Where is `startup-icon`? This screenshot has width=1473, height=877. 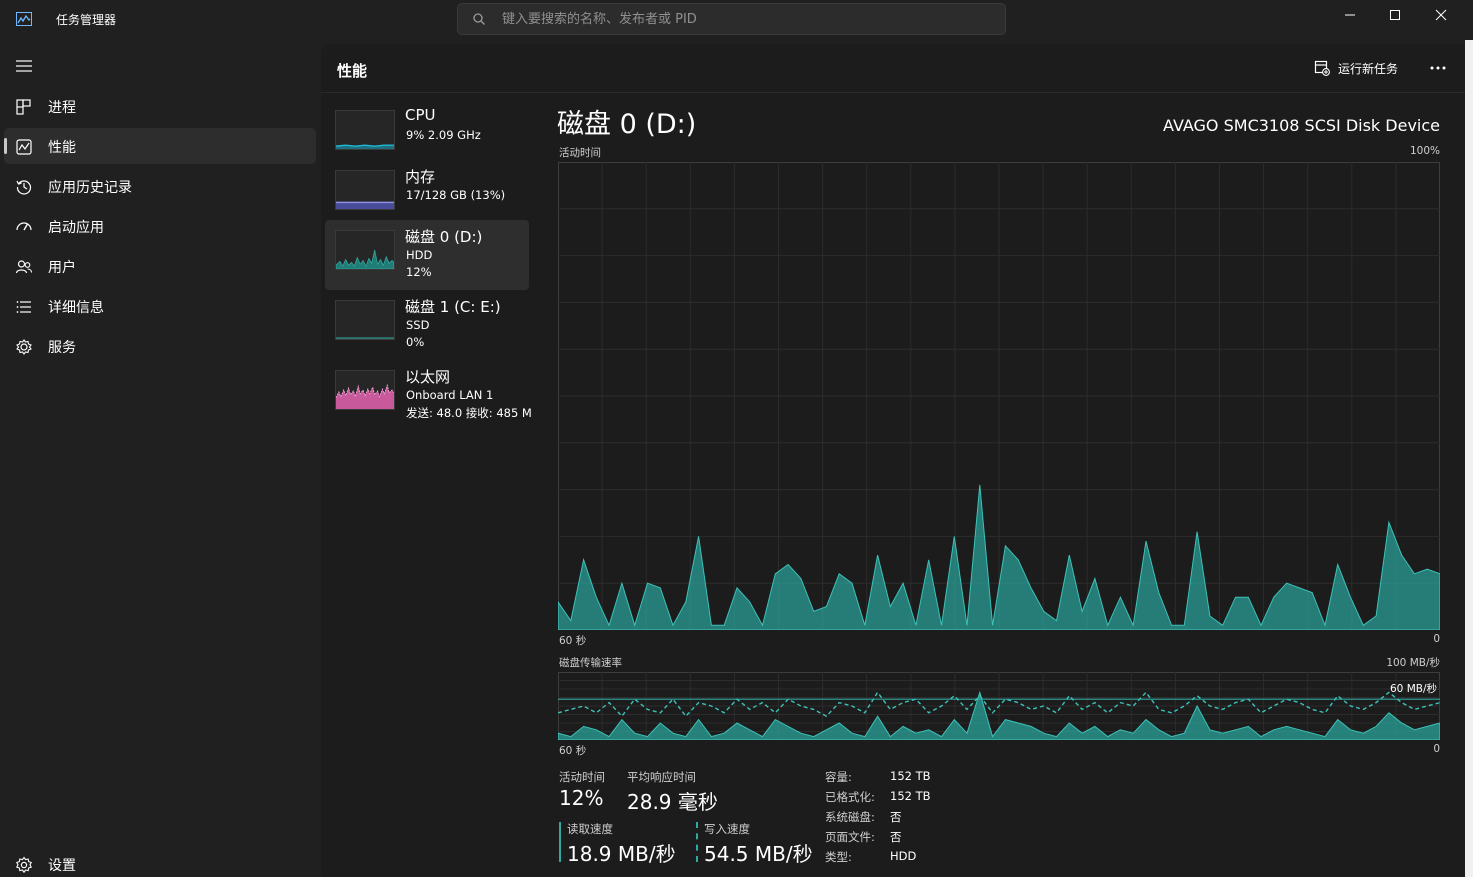 startup-icon is located at coordinates (24, 226).